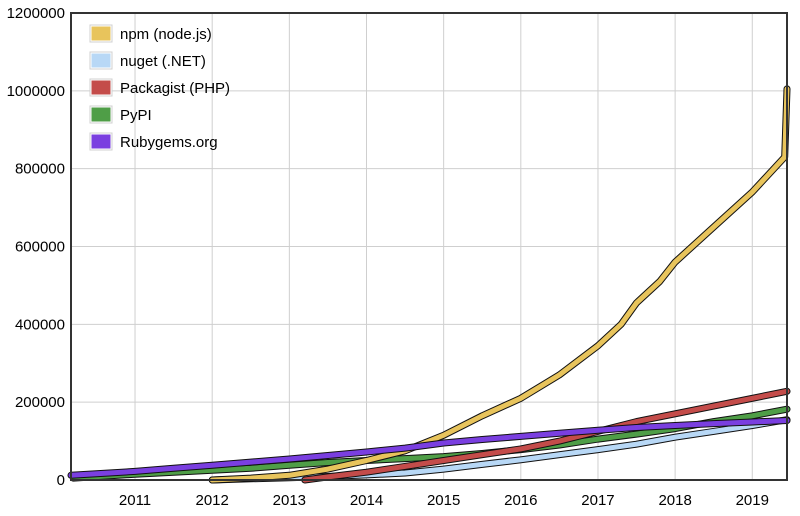 Image resolution: width=800 pixels, height=516 pixels. Describe the element at coordinates (135, 500) in the screenshot. I see `x-tick-label: 2011` at that location.